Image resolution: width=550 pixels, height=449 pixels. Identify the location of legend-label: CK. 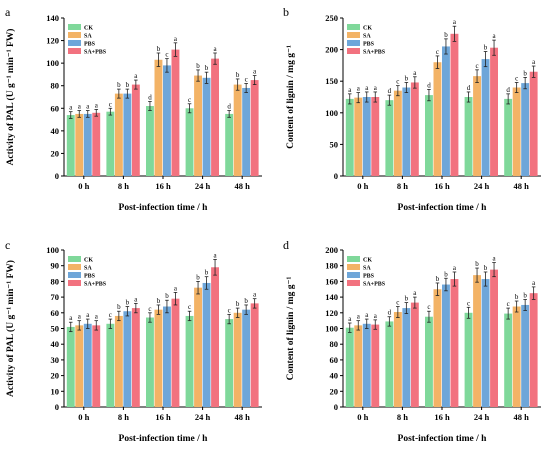
(88, 261).